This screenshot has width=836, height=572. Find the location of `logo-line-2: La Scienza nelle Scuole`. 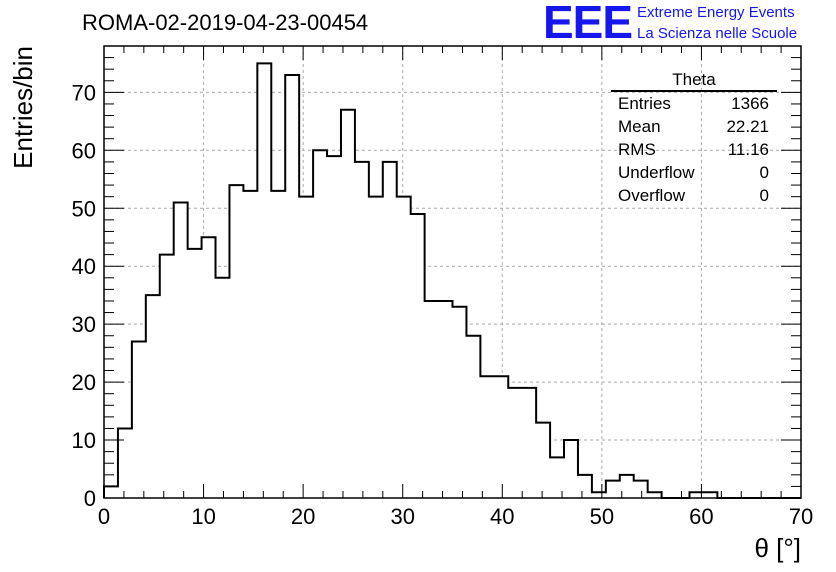

logo-line-2: La Scienza nelle Scuole is located at coordinates (717, 33).